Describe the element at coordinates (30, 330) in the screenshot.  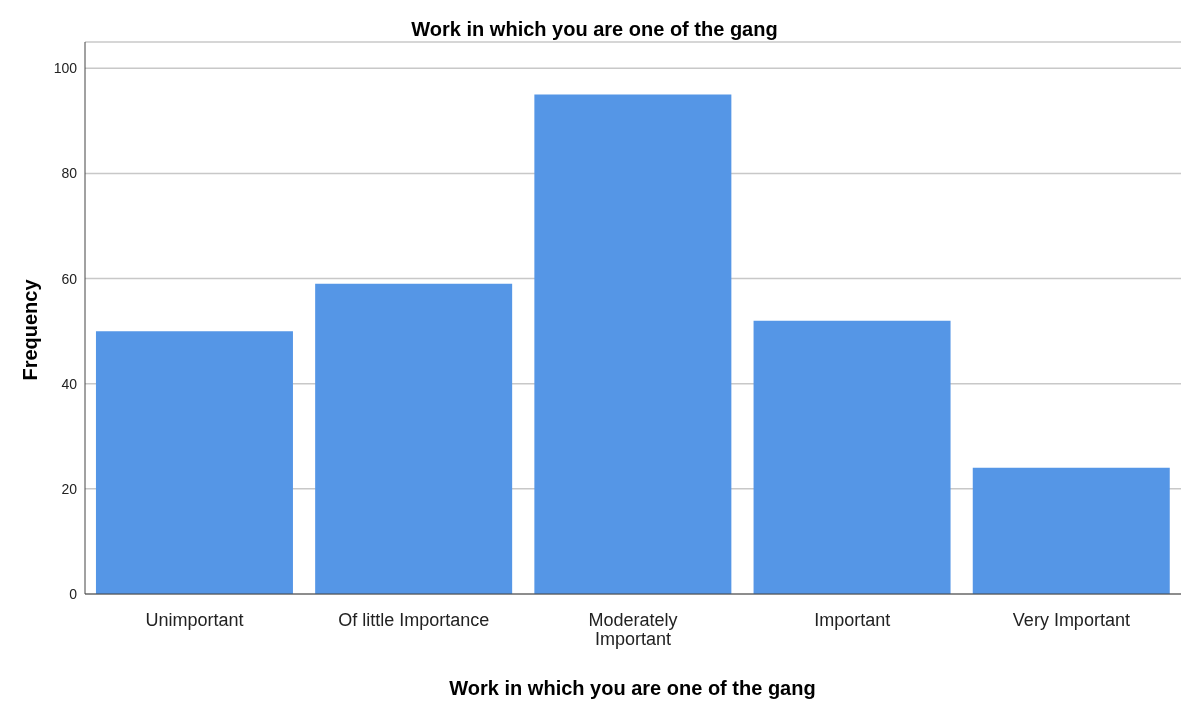
I see `y-axis-title: Frequency` at that location.